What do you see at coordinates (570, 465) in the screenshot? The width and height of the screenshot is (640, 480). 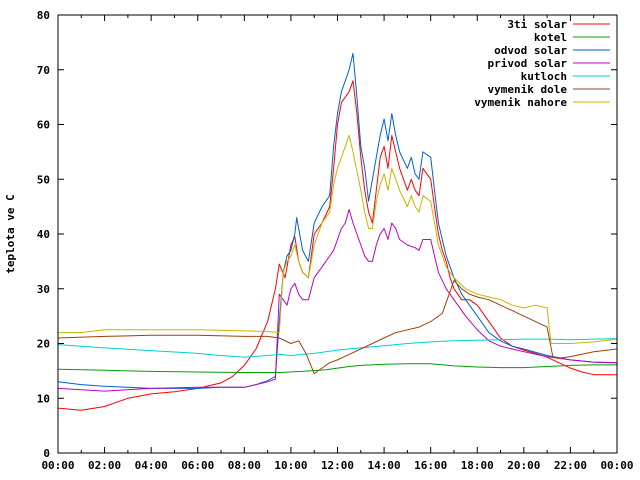 I see `x-tick-label: 22:00` at bounding box center [570, 465].